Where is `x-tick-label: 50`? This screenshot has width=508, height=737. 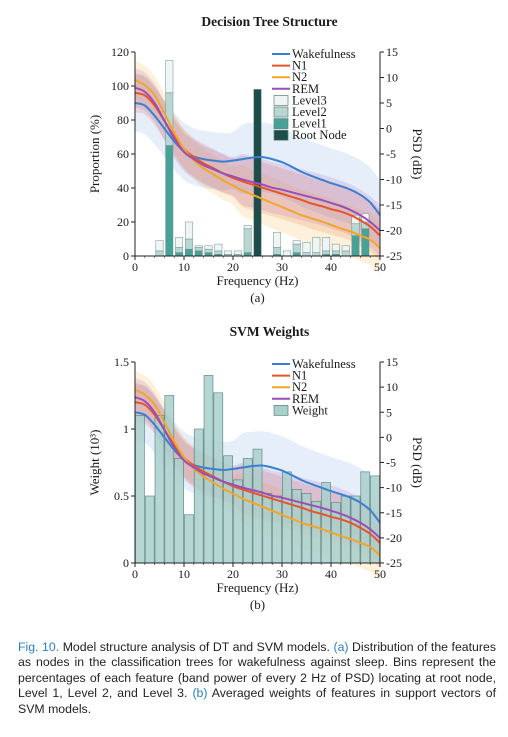
x-tick-label: 50 is located at coordinates (380, 574).